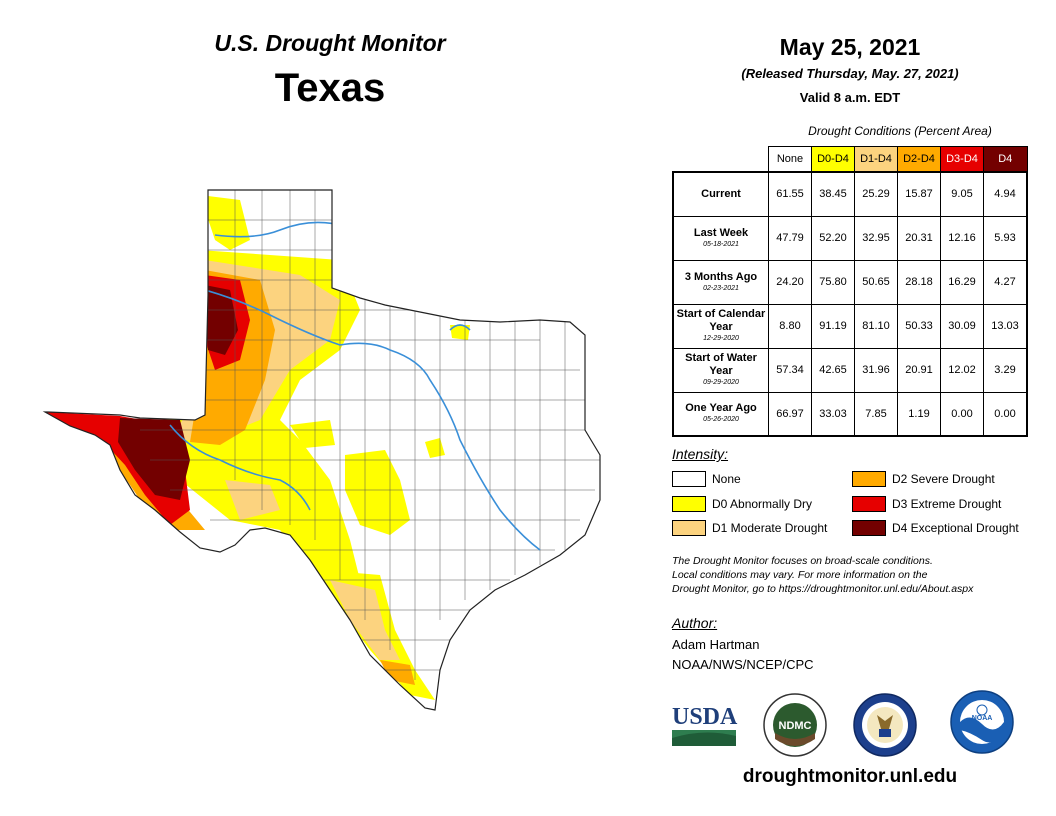  I want to click on legend-label: D3 Extreme Drought, so click(946, 504).